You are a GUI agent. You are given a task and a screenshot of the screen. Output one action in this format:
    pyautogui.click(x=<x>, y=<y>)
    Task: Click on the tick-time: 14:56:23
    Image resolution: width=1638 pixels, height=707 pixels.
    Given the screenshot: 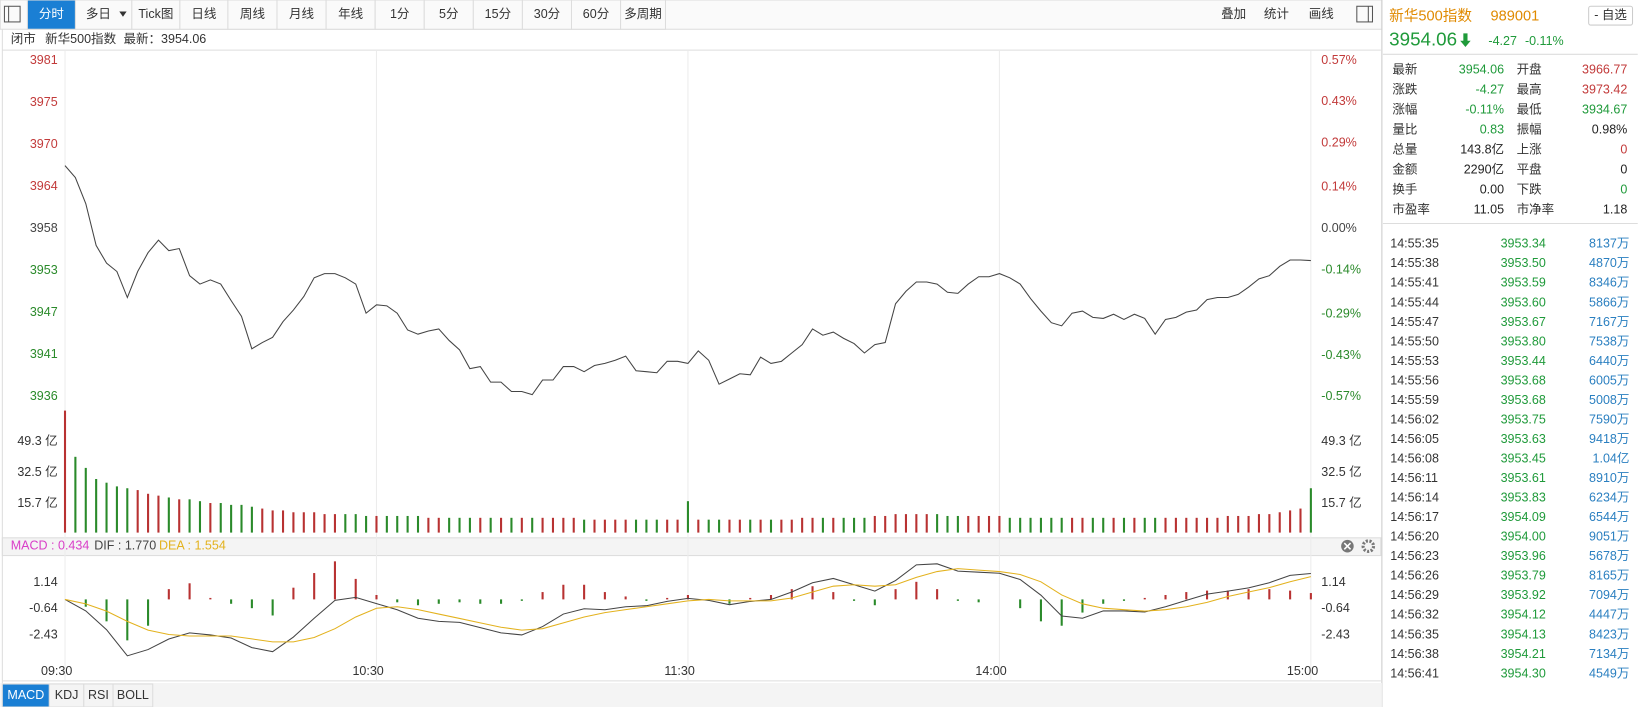 What is the action you would take?
    pyautogui.click(x=1414, y=556)
    